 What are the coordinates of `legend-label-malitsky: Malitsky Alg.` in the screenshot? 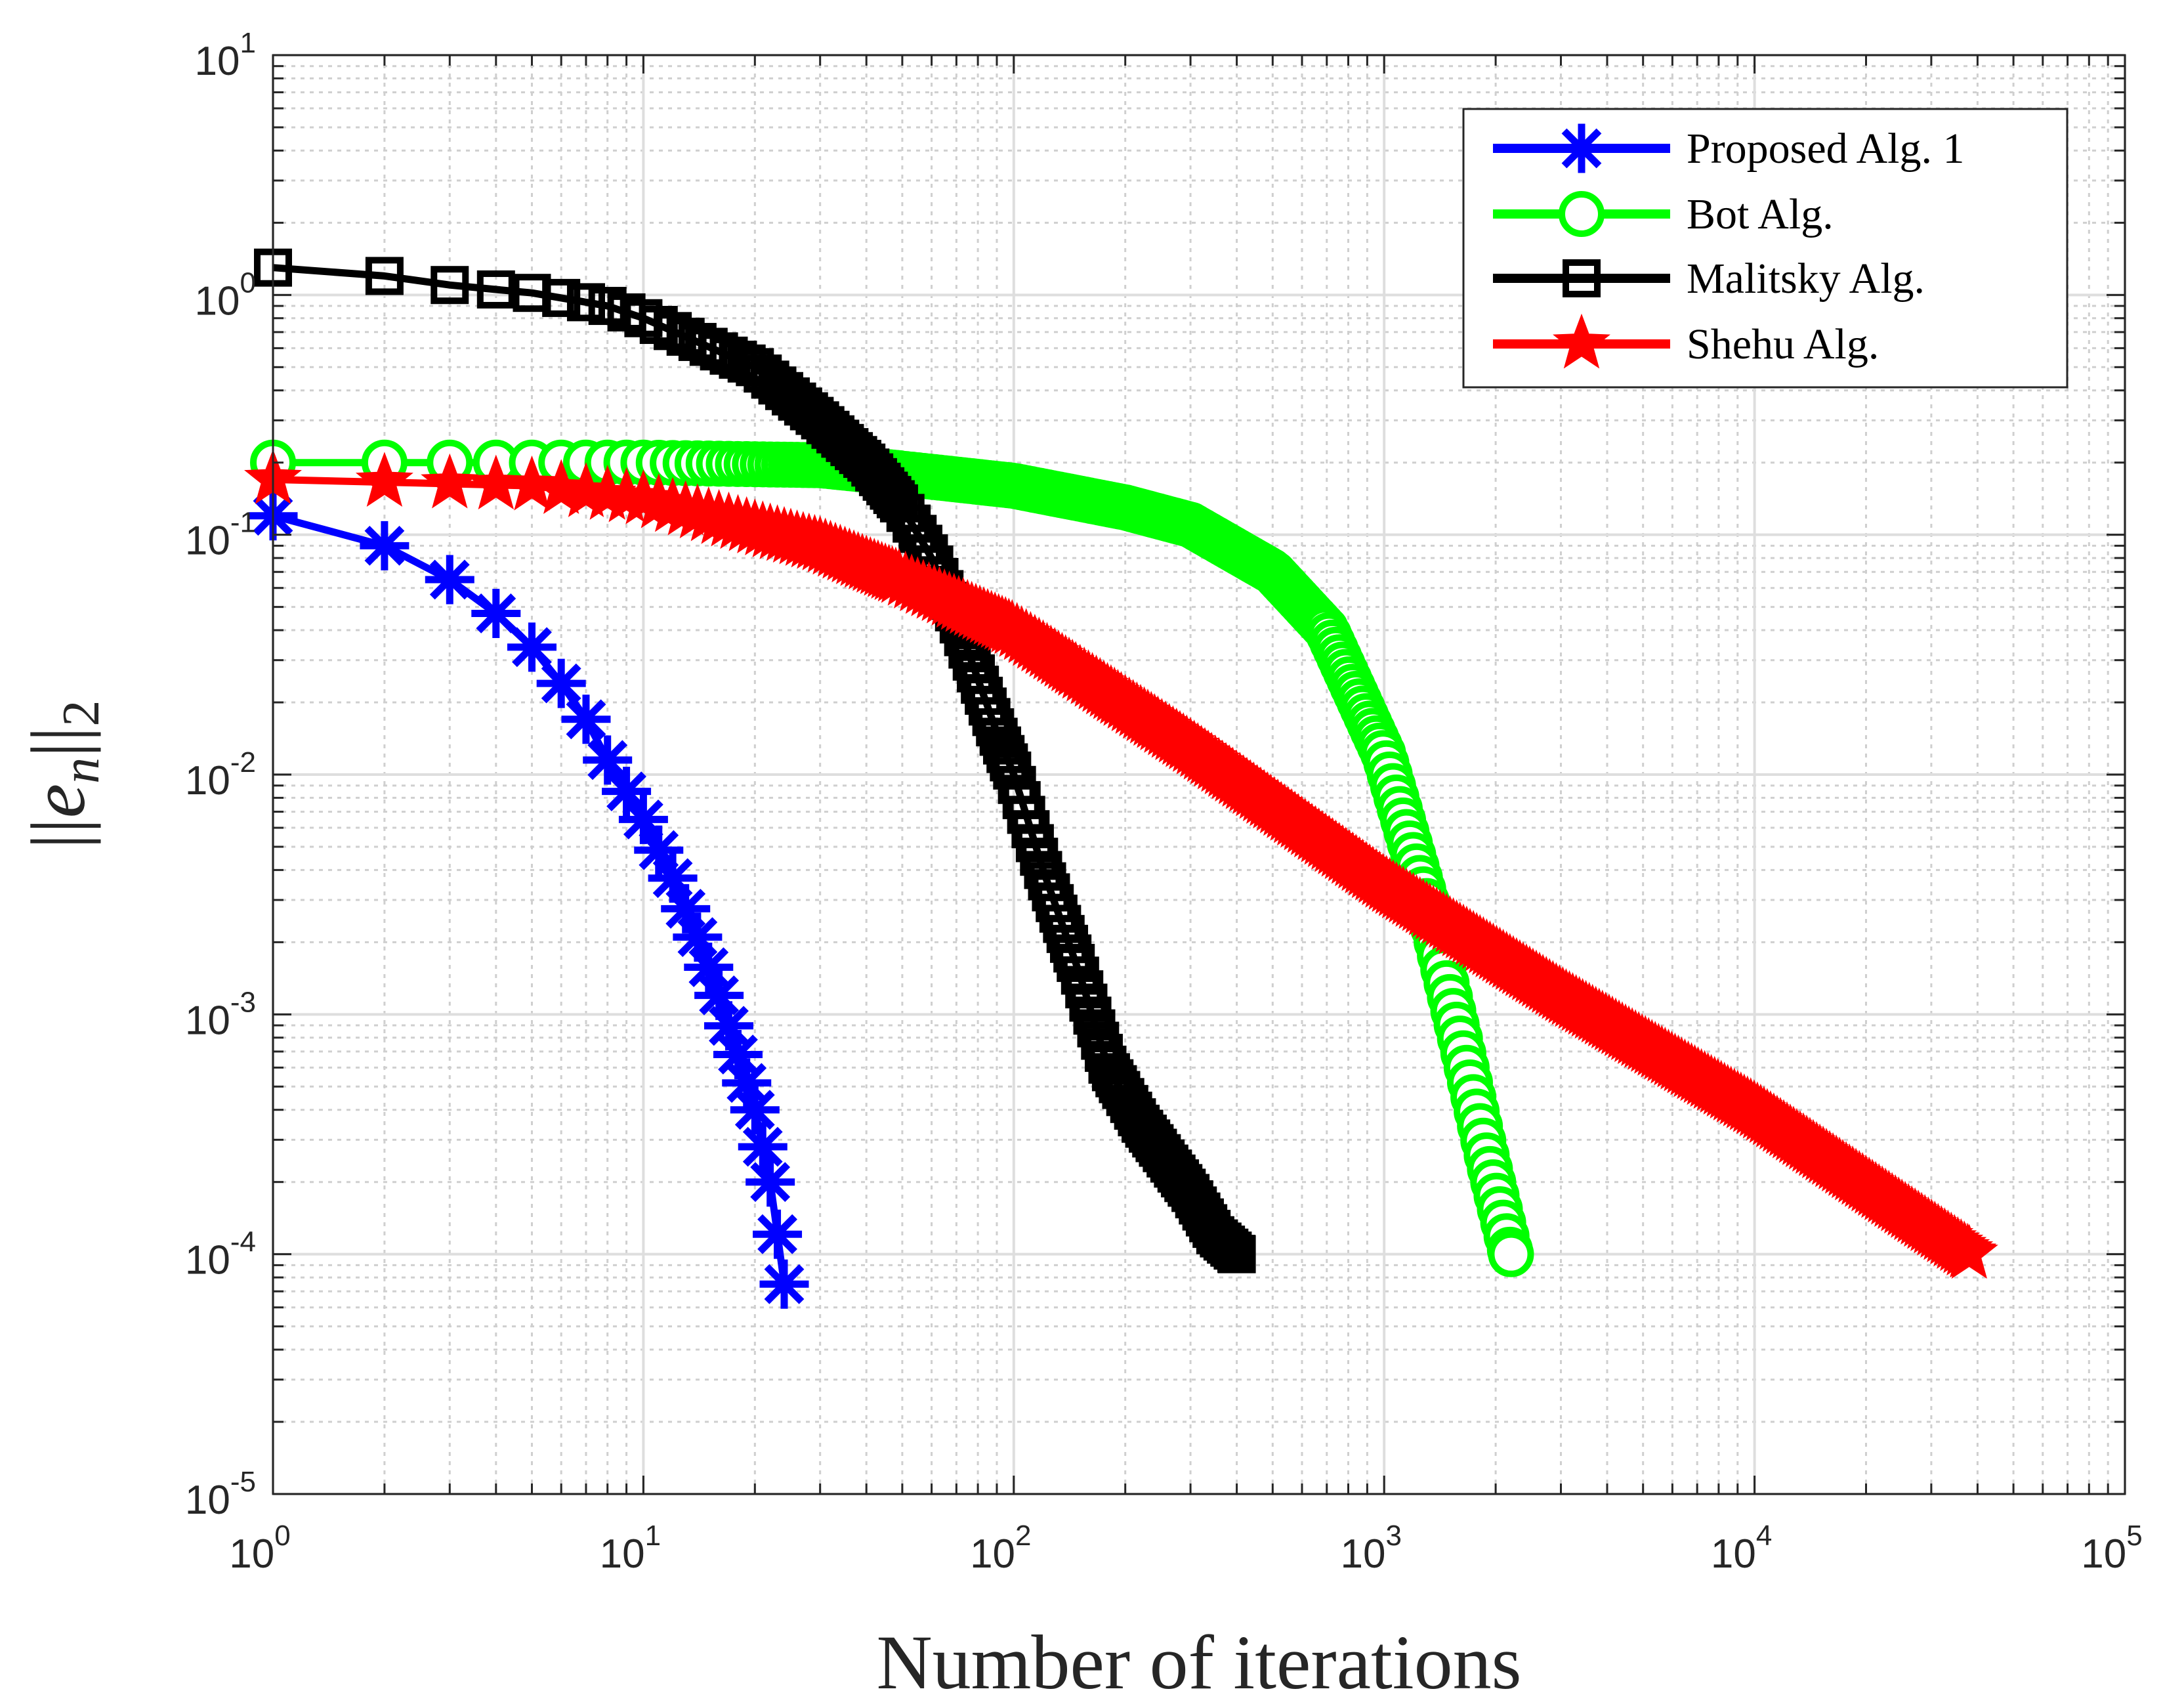 It's located at (1806, 279).